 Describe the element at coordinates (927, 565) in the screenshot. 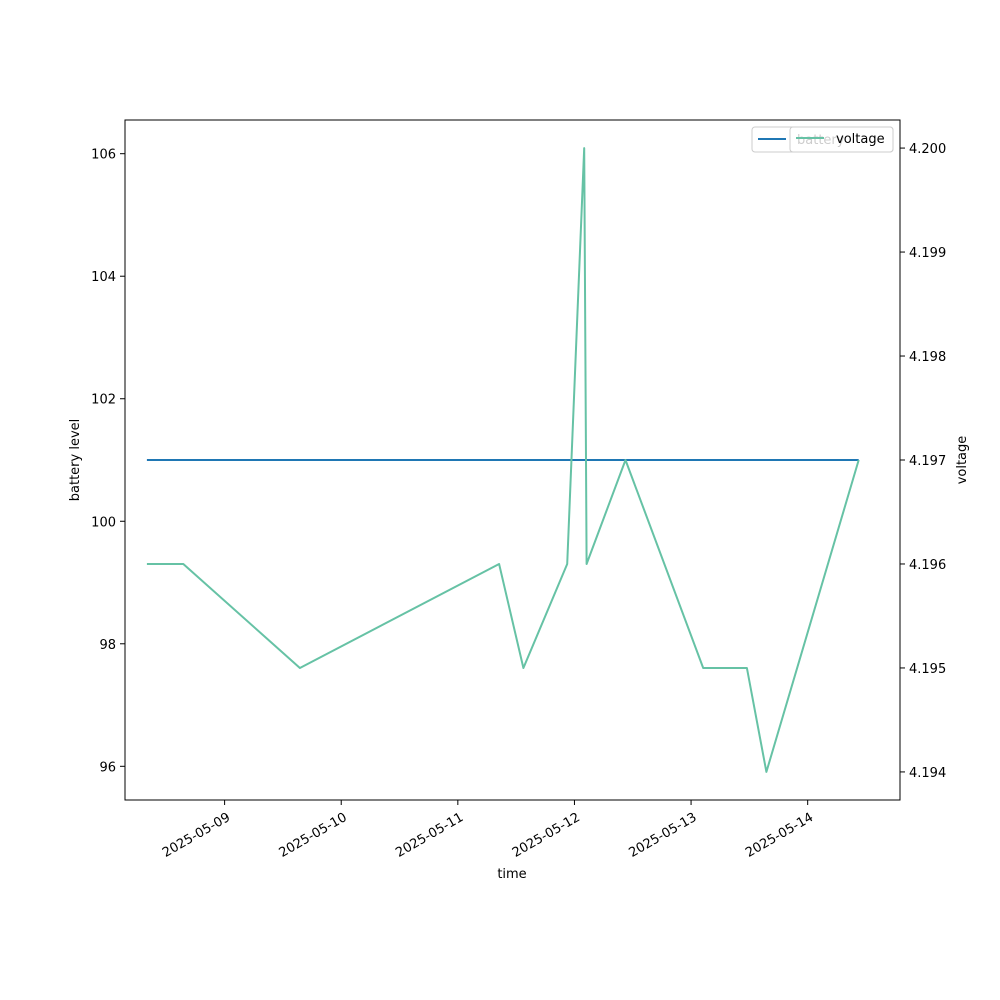

I see `y-right-tick-label: 4.196` at that location.